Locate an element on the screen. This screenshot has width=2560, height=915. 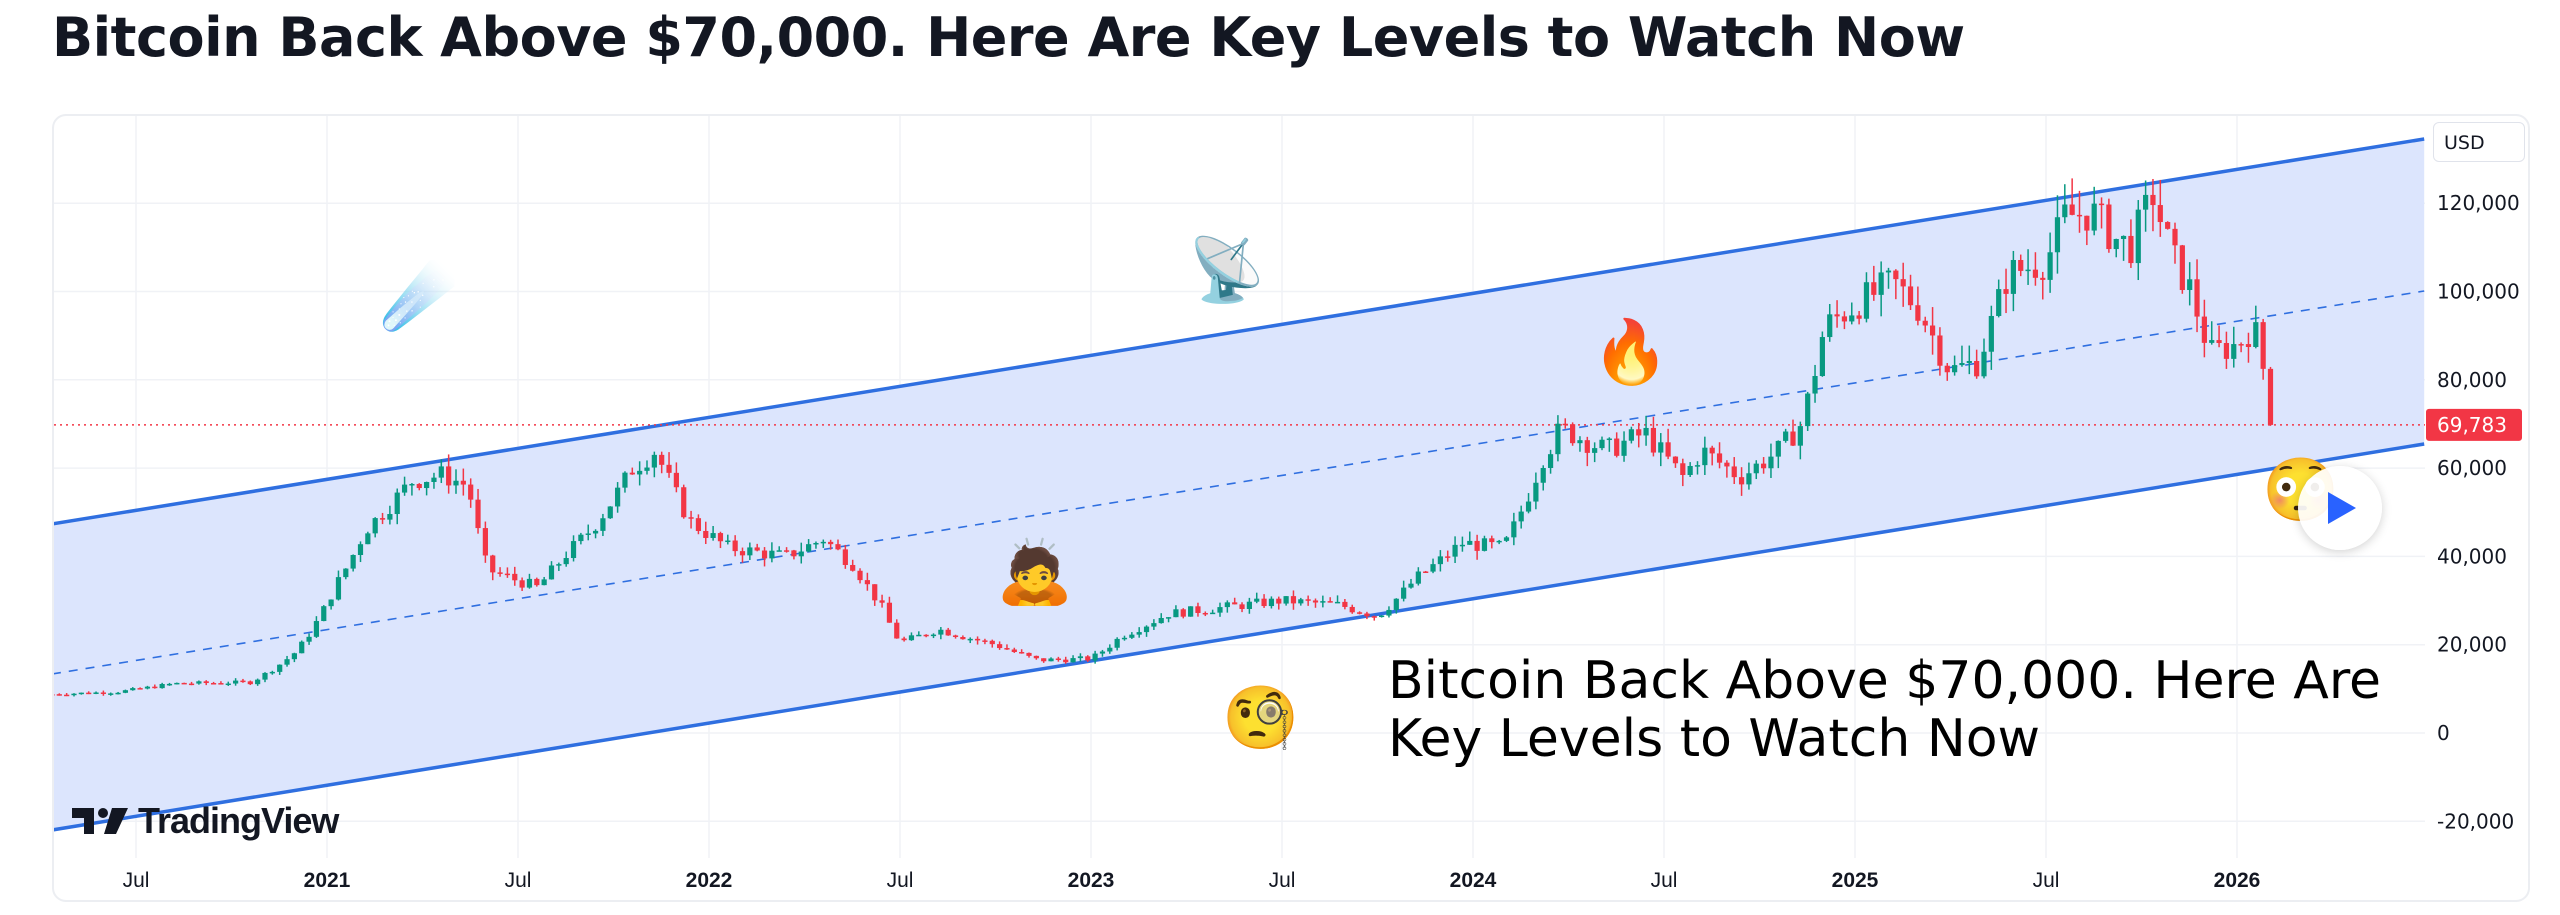
tradingview-logo: TradingView is located at coordinates (205, 821).